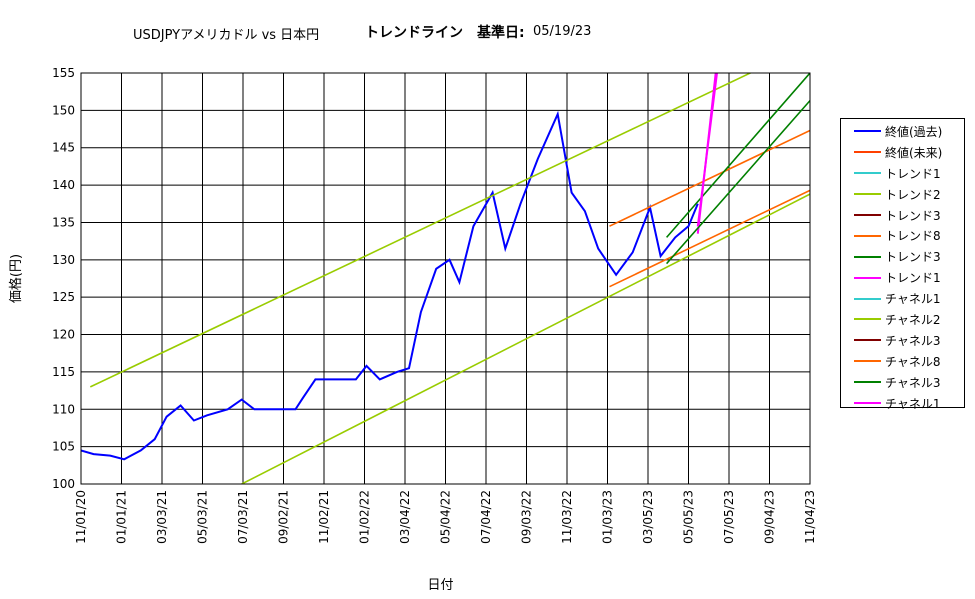 This screenshot has height=599, width=975. I want to click on legend-item: トレンド2, so click(902, 194).